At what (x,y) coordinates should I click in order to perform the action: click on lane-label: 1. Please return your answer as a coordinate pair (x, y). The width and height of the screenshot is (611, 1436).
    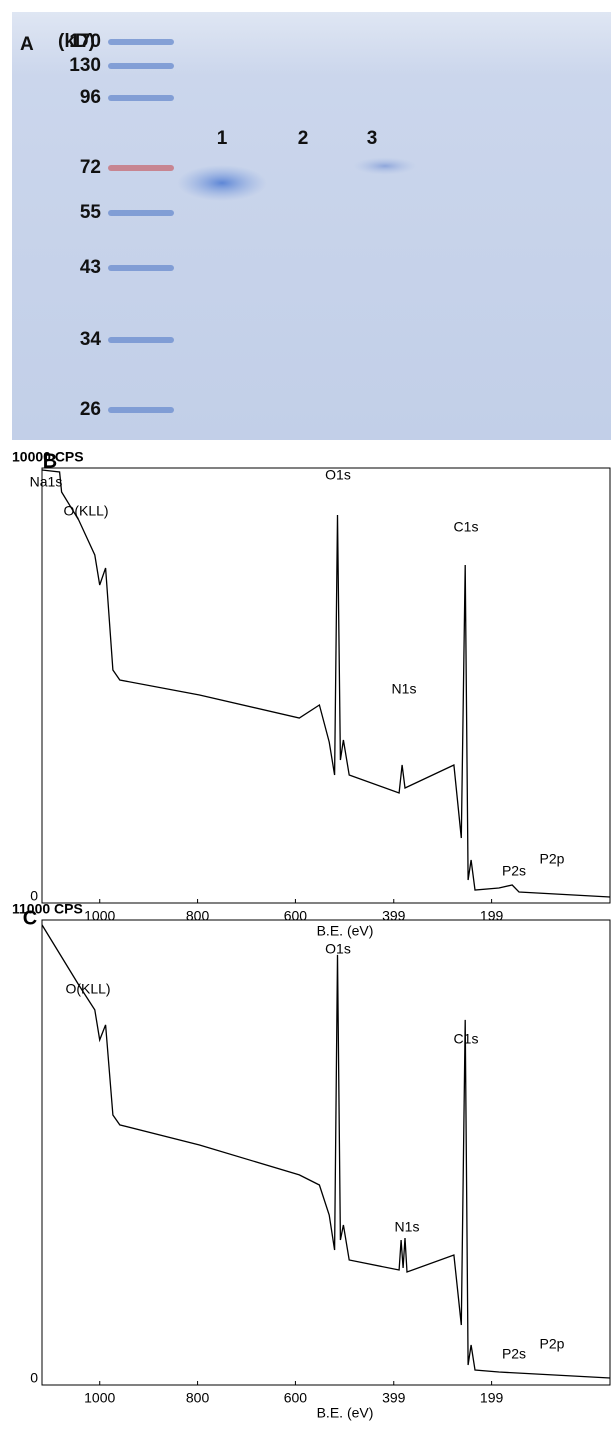
    Looking at the image, I should click on (222, 138).